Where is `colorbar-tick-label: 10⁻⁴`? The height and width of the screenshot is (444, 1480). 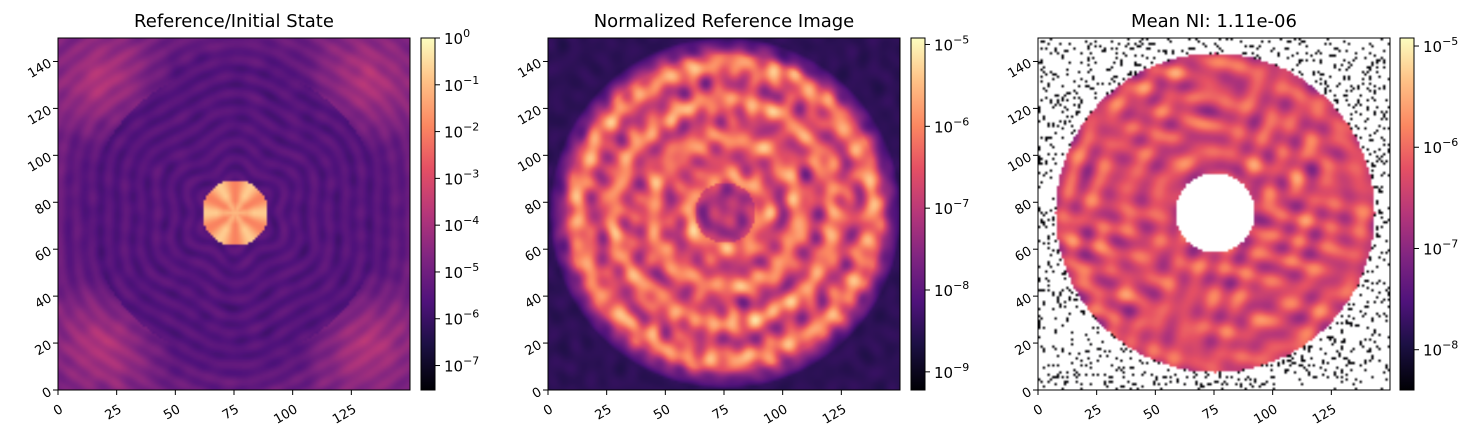 colorbar-tick-label: 10⁻⁴ is located at coordinates (461, 224).